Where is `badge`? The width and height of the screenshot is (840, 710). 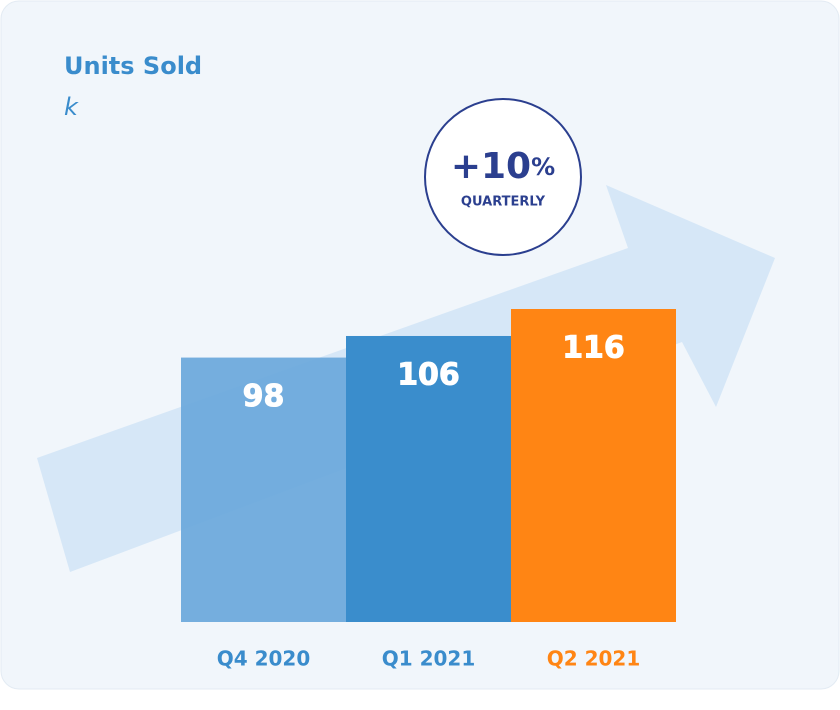
badge is located at coordinates (503, 177).